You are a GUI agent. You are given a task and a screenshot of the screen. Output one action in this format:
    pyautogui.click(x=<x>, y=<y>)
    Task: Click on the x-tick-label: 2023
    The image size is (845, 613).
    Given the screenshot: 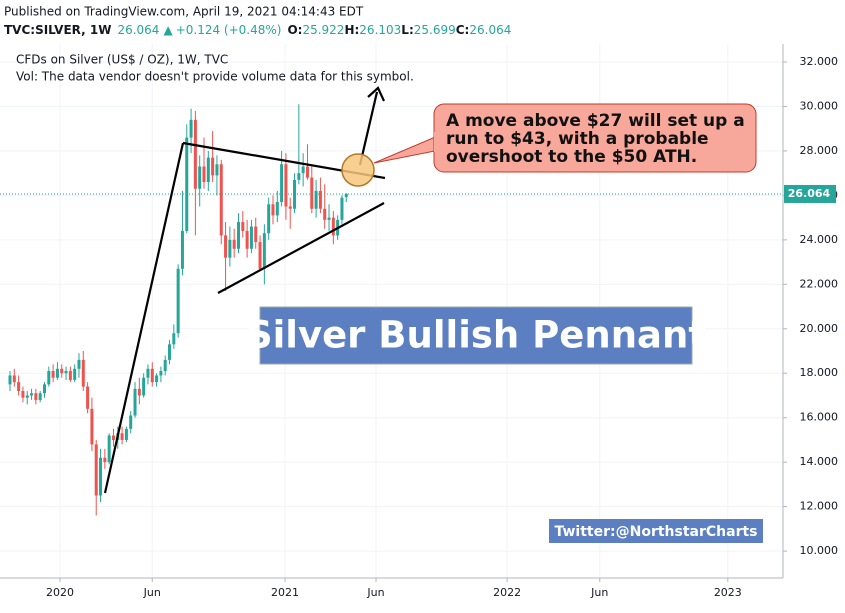 What is the action you would take?
    pyautogui.click(x=728, y=592)
    